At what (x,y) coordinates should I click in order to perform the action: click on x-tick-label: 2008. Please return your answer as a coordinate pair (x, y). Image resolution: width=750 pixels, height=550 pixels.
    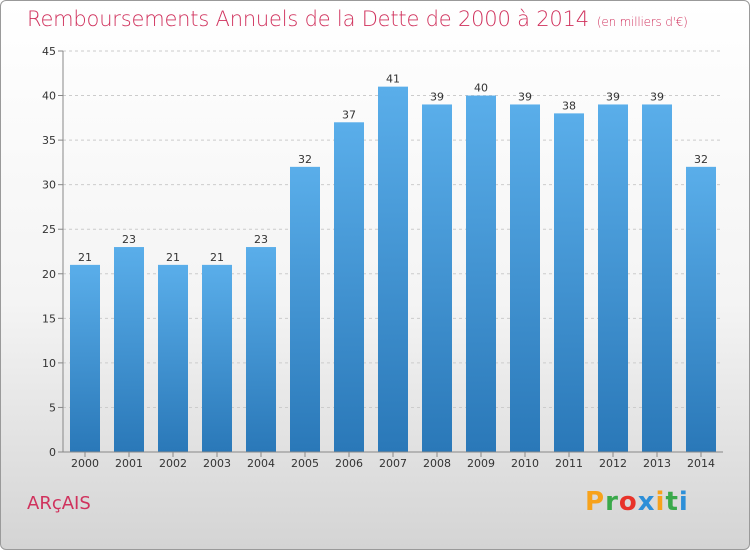
    Looking at the image, I should click on (437, 463).